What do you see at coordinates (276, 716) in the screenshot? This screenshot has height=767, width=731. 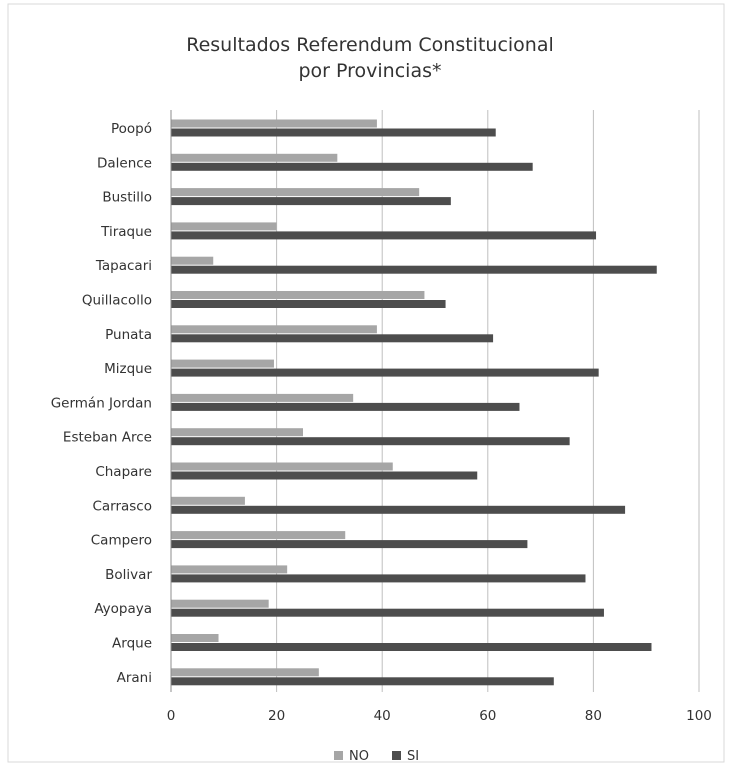 I see `x-tick-label: 20` at bounding box center [276, 716].